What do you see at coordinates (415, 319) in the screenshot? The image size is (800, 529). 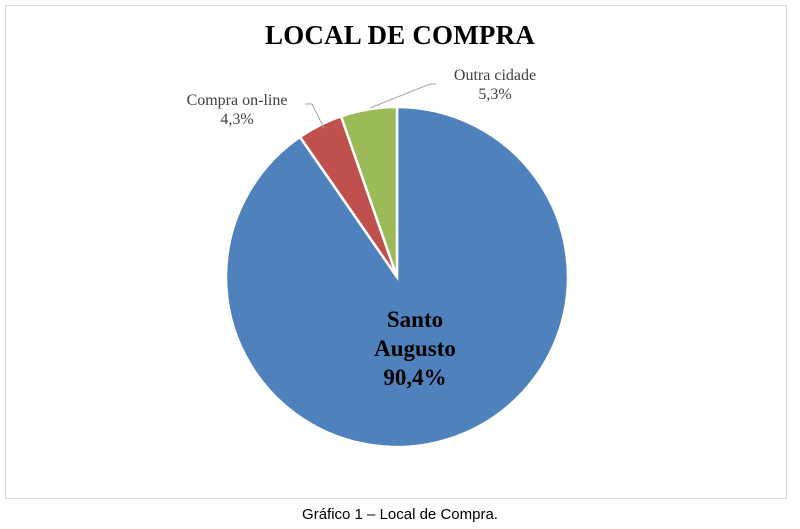 I see `label-santo-augusto-line1: Santo` at bounding box center [415, 319].